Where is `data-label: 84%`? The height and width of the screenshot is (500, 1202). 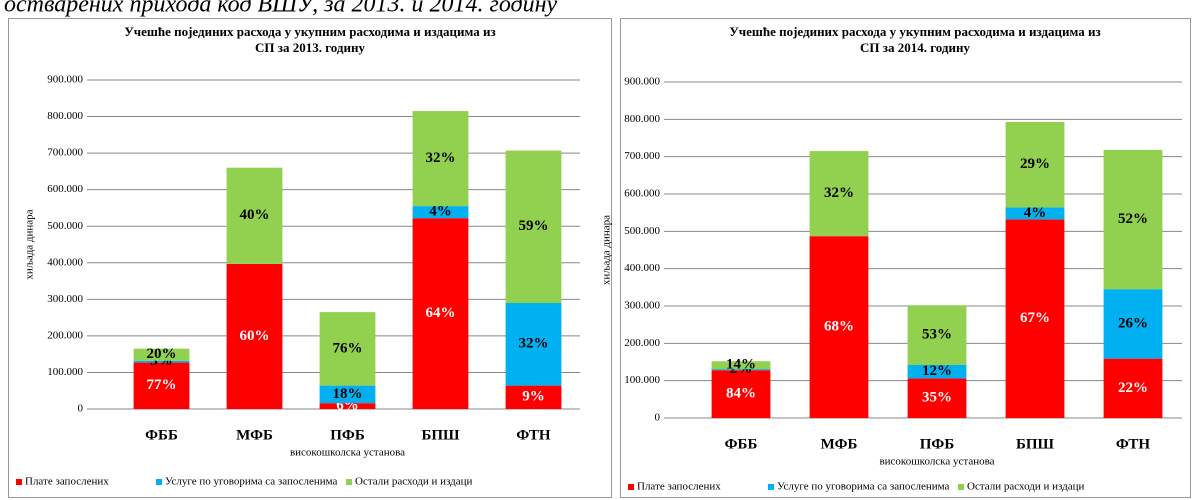 data-label: 84% is located at coordinates (741, 394).